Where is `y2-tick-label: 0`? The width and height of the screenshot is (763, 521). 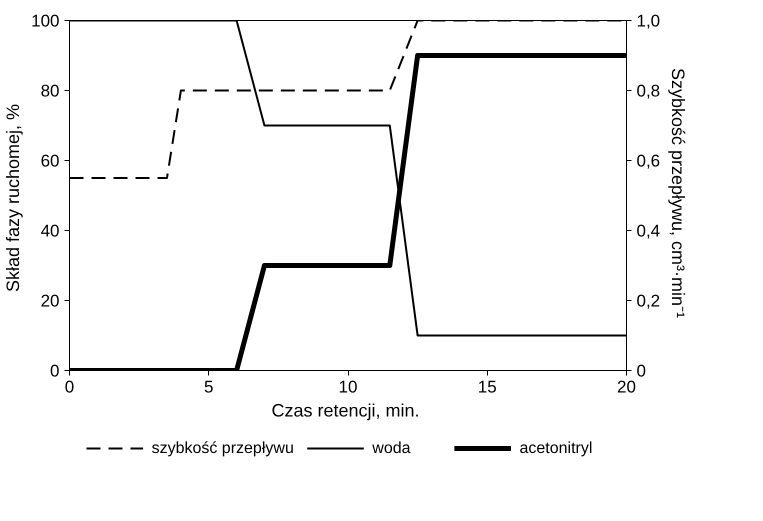 y2-tick-label: 0 is located at coordinates (641, 371).